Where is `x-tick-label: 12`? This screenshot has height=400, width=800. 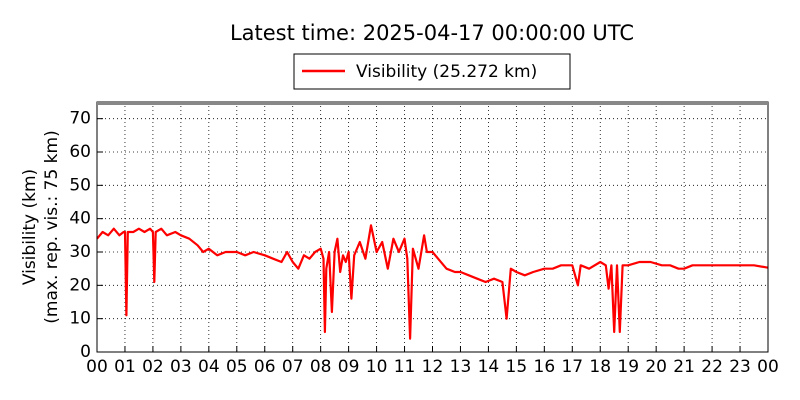
x-tick-label: 12 is located at coordinates (433, 367).